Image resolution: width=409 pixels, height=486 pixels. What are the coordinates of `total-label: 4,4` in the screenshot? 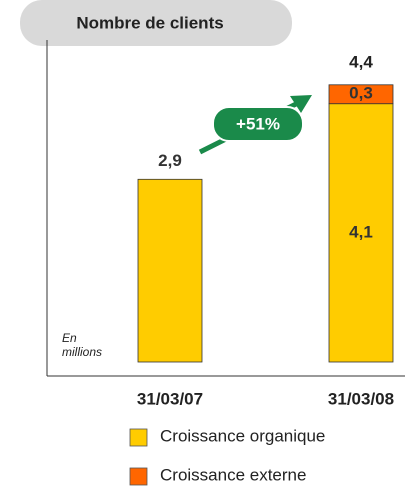 It's located at (361, 61).